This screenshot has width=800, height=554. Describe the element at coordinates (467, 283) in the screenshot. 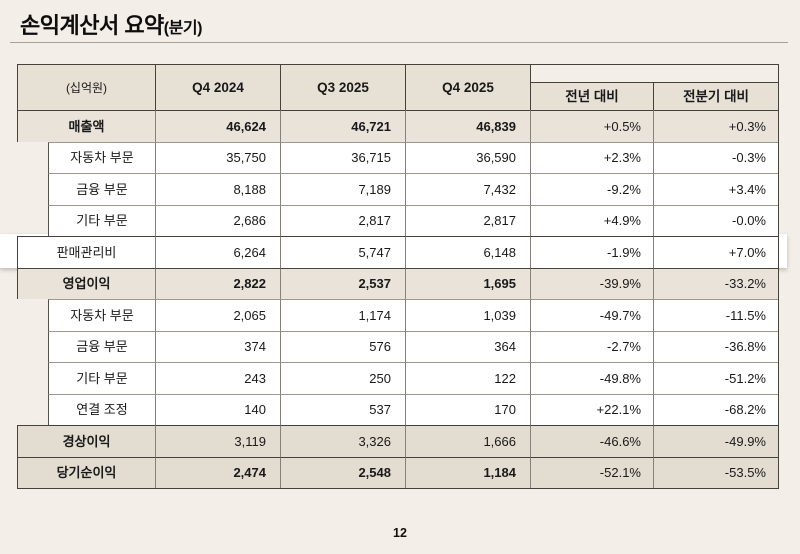

I see `value-cell: 1,695` at that location.